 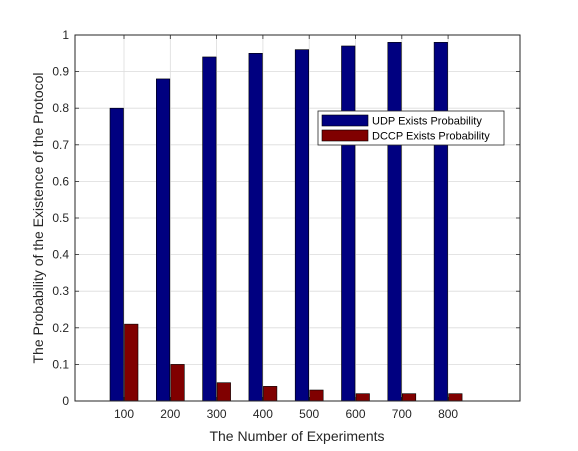 I want to click on x-tick-label: 100, so click(x=124, y=414).